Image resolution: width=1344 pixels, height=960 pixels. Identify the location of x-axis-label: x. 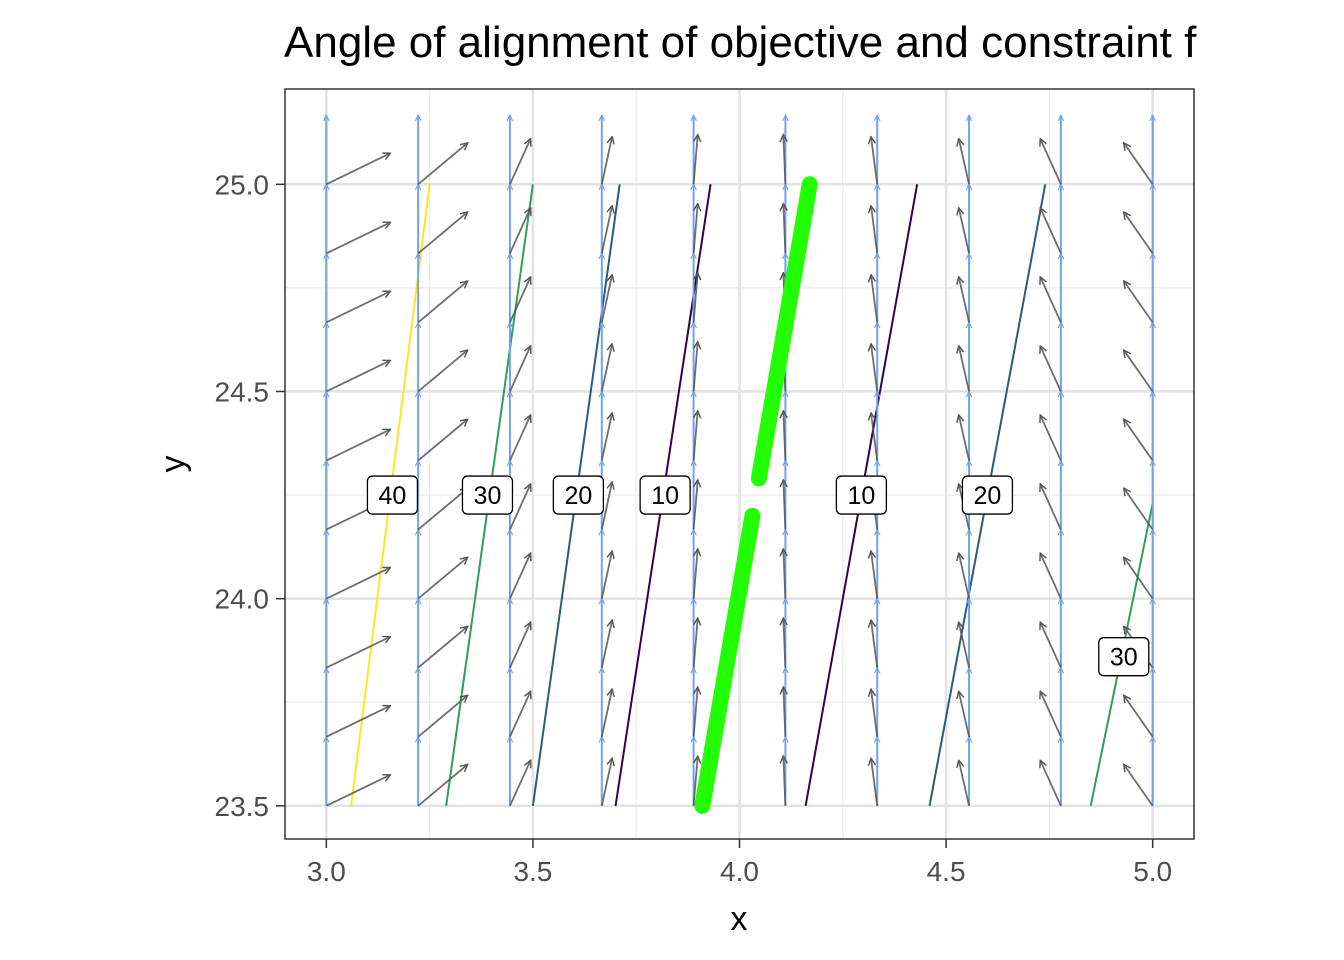
(739, 919).